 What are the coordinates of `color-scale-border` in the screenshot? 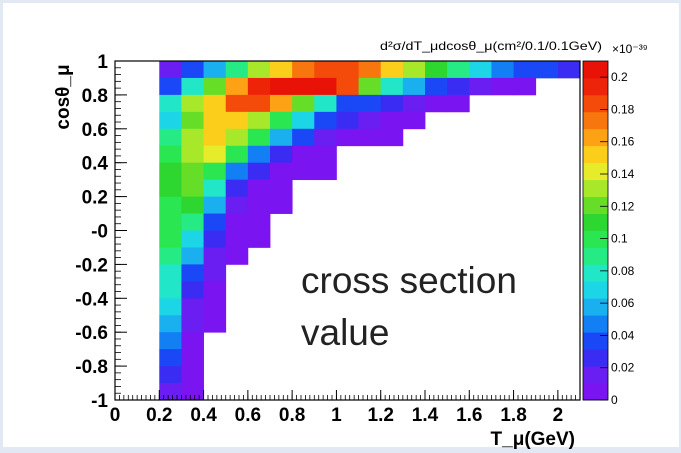 It's located at (595, 230).